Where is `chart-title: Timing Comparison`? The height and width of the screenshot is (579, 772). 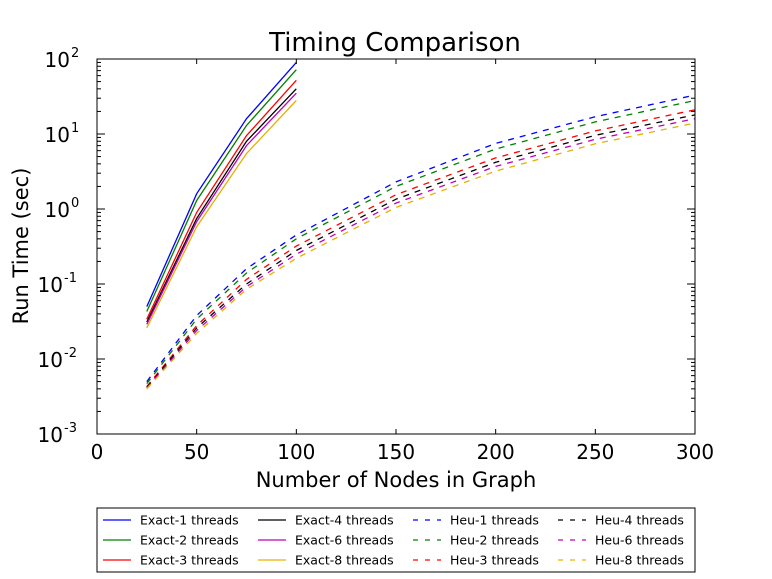
chart-title: Timing Comparison is located at coordinates (394, 43).